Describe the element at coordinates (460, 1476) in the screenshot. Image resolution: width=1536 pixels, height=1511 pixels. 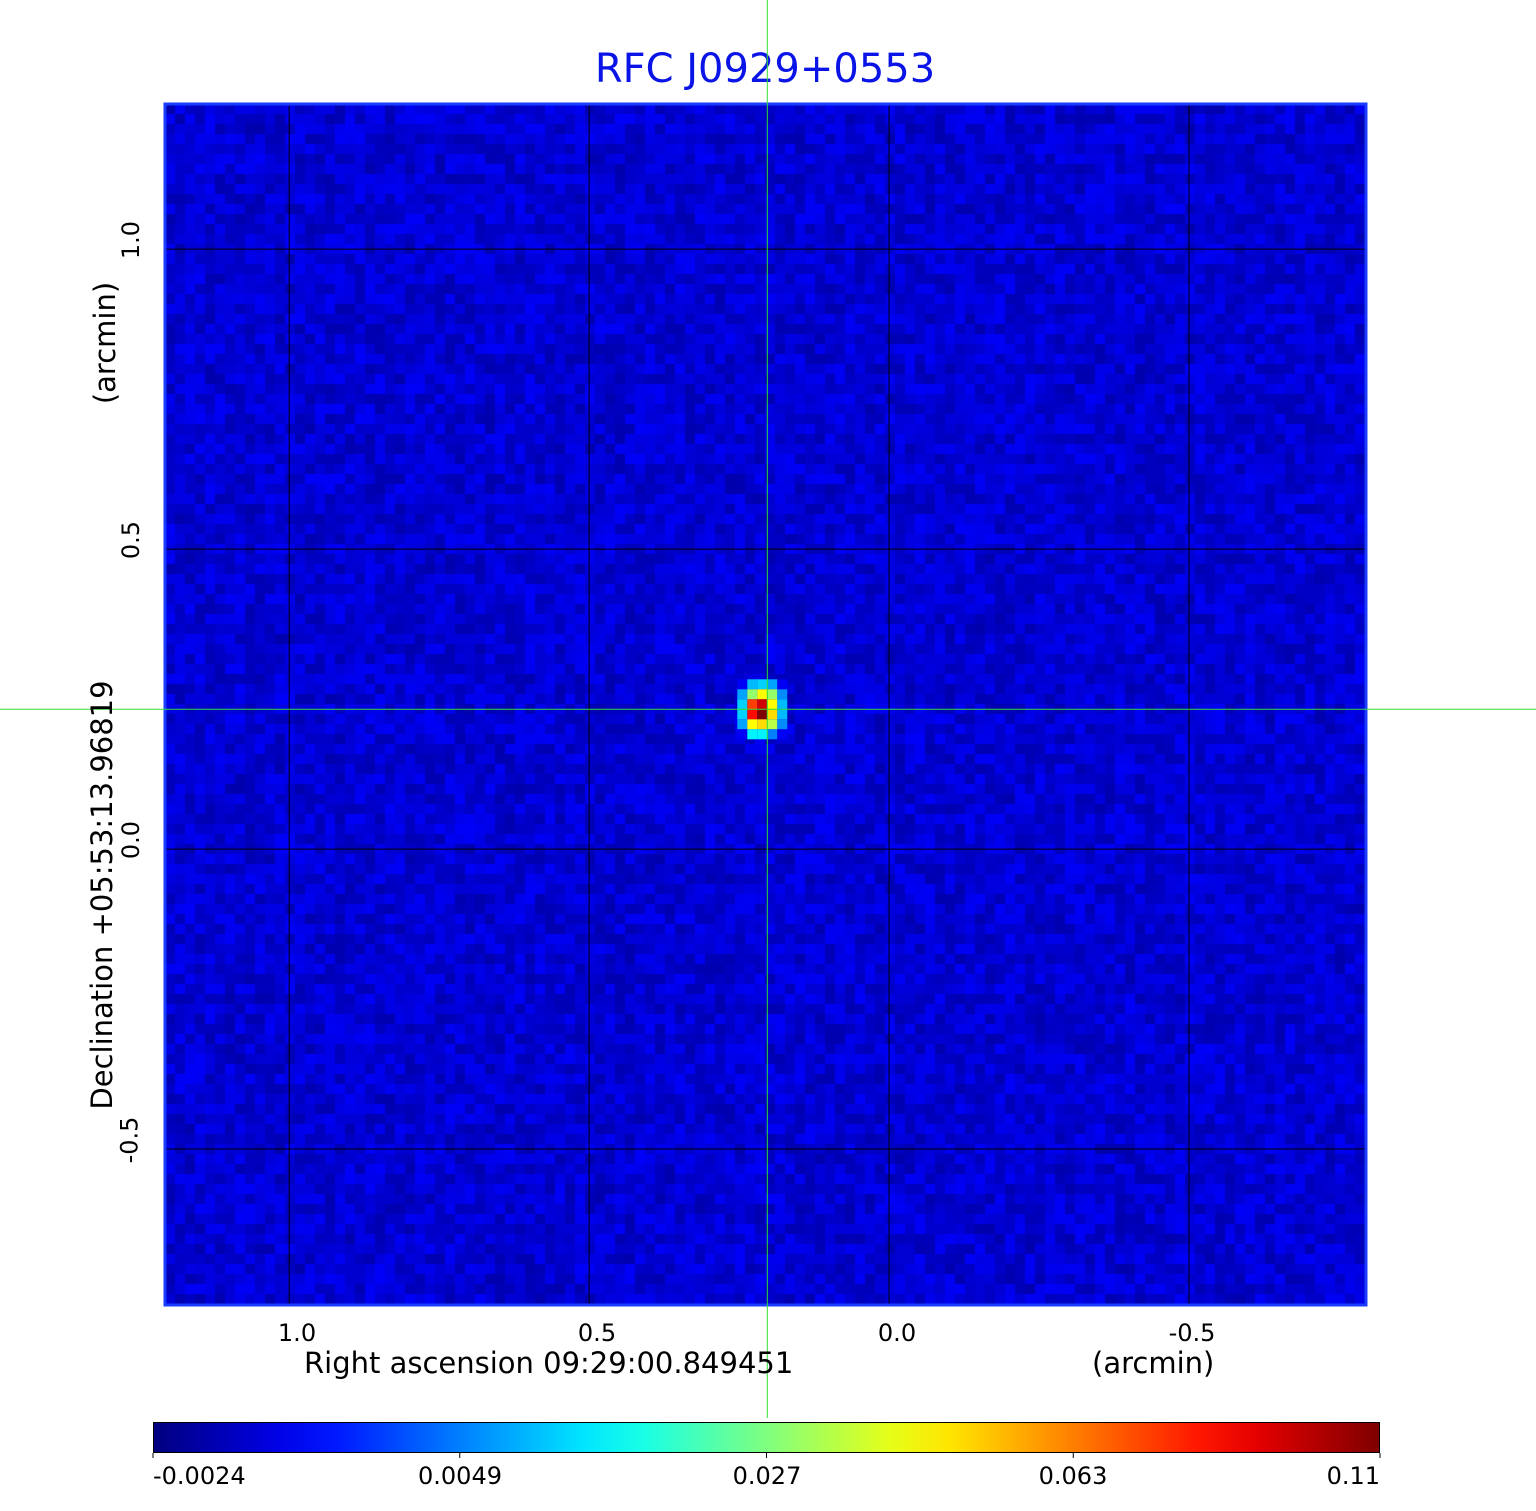
I see `colorbar-tick-label: 0.0049` at that location.